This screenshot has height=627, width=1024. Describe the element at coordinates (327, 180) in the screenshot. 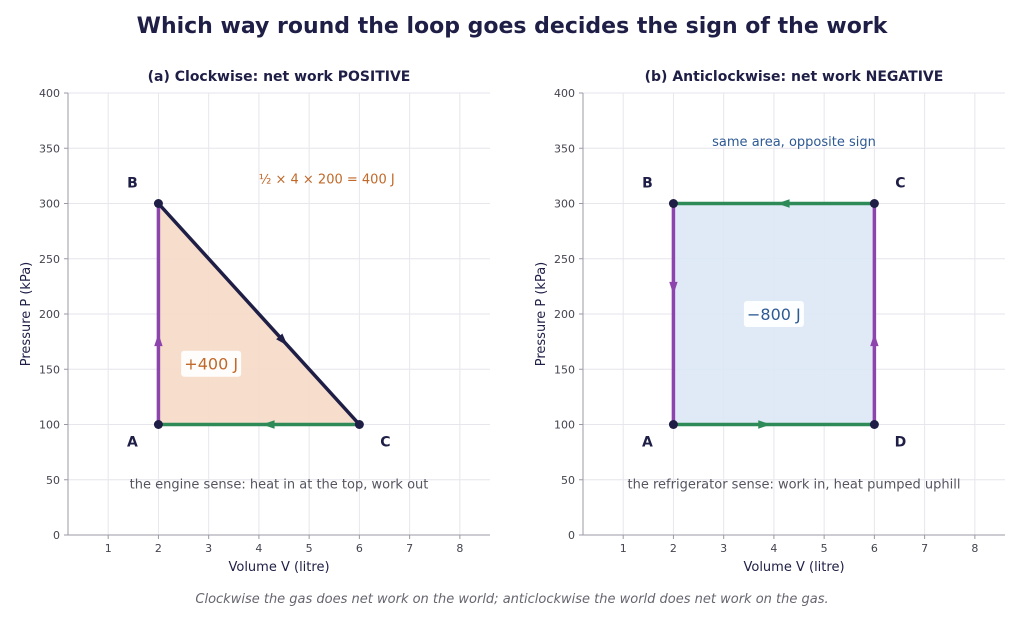

I see `area-formula-label: ½ × 4 × 200 = 400 J` at that location.